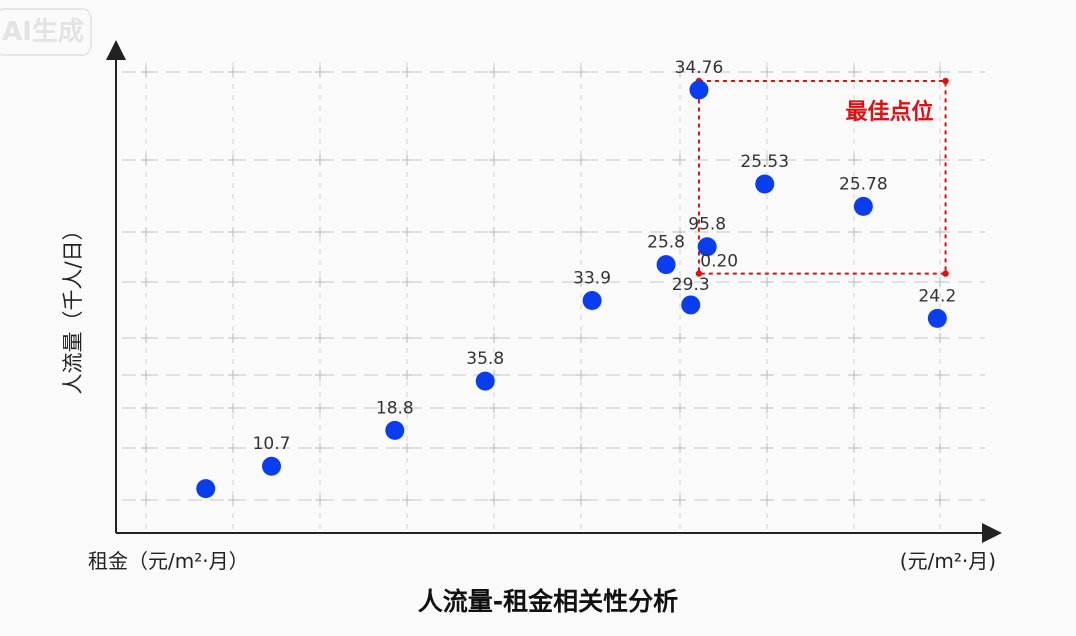  What do you see at coordinates (395, 408) in the screenshot?
I see `data-label-2: 18.8` at bounding box center [395, 408].